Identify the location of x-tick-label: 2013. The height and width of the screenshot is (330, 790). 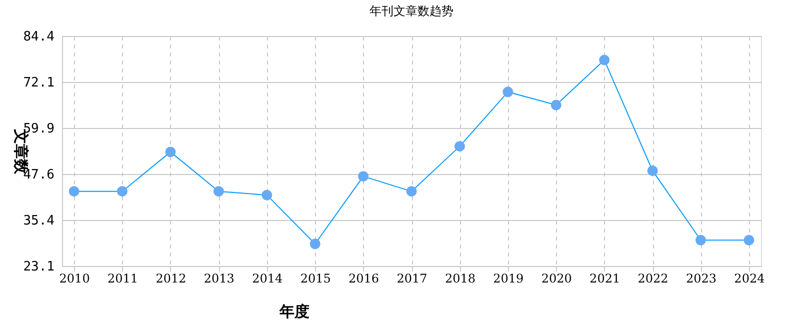
(219, 279).